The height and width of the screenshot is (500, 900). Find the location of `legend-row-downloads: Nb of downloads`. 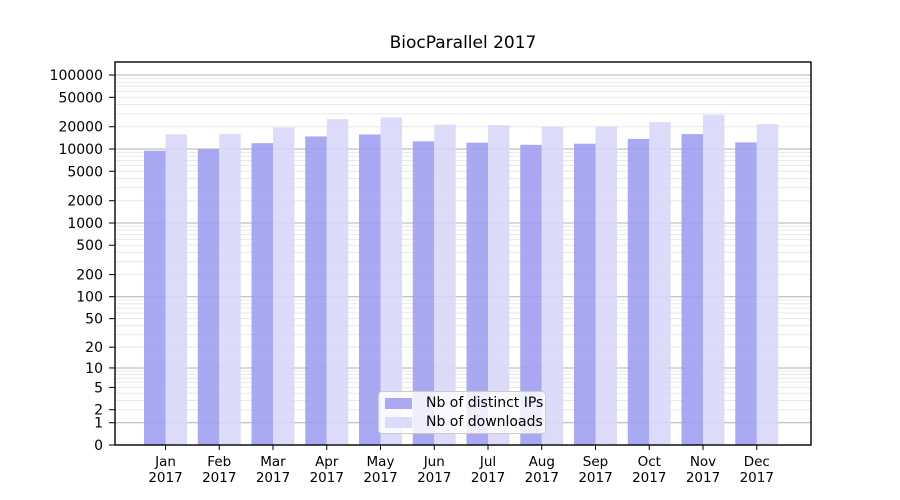

legend-row-downloads: Nb of downloads is located at coordinates (464, 422).